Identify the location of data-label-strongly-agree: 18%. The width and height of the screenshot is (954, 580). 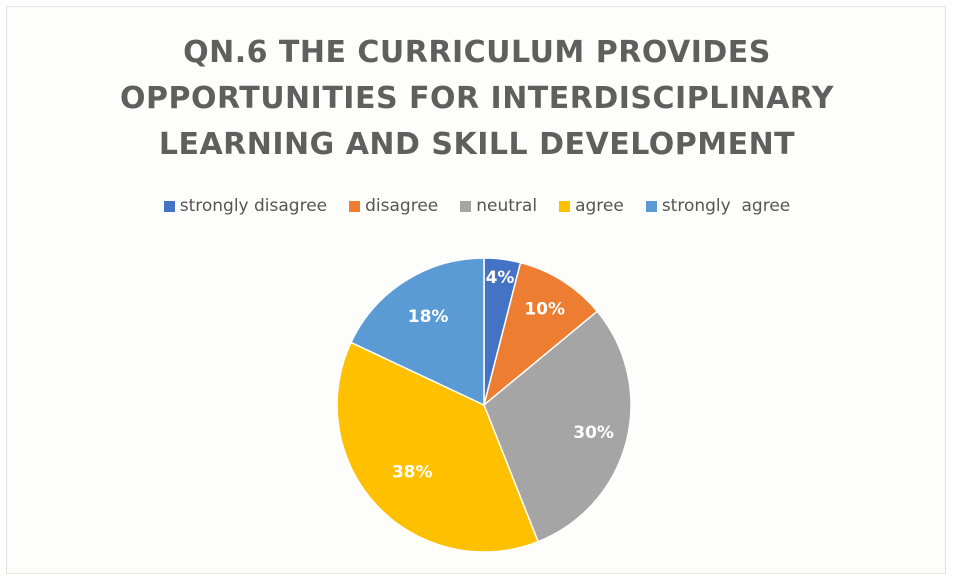
(428, 317).